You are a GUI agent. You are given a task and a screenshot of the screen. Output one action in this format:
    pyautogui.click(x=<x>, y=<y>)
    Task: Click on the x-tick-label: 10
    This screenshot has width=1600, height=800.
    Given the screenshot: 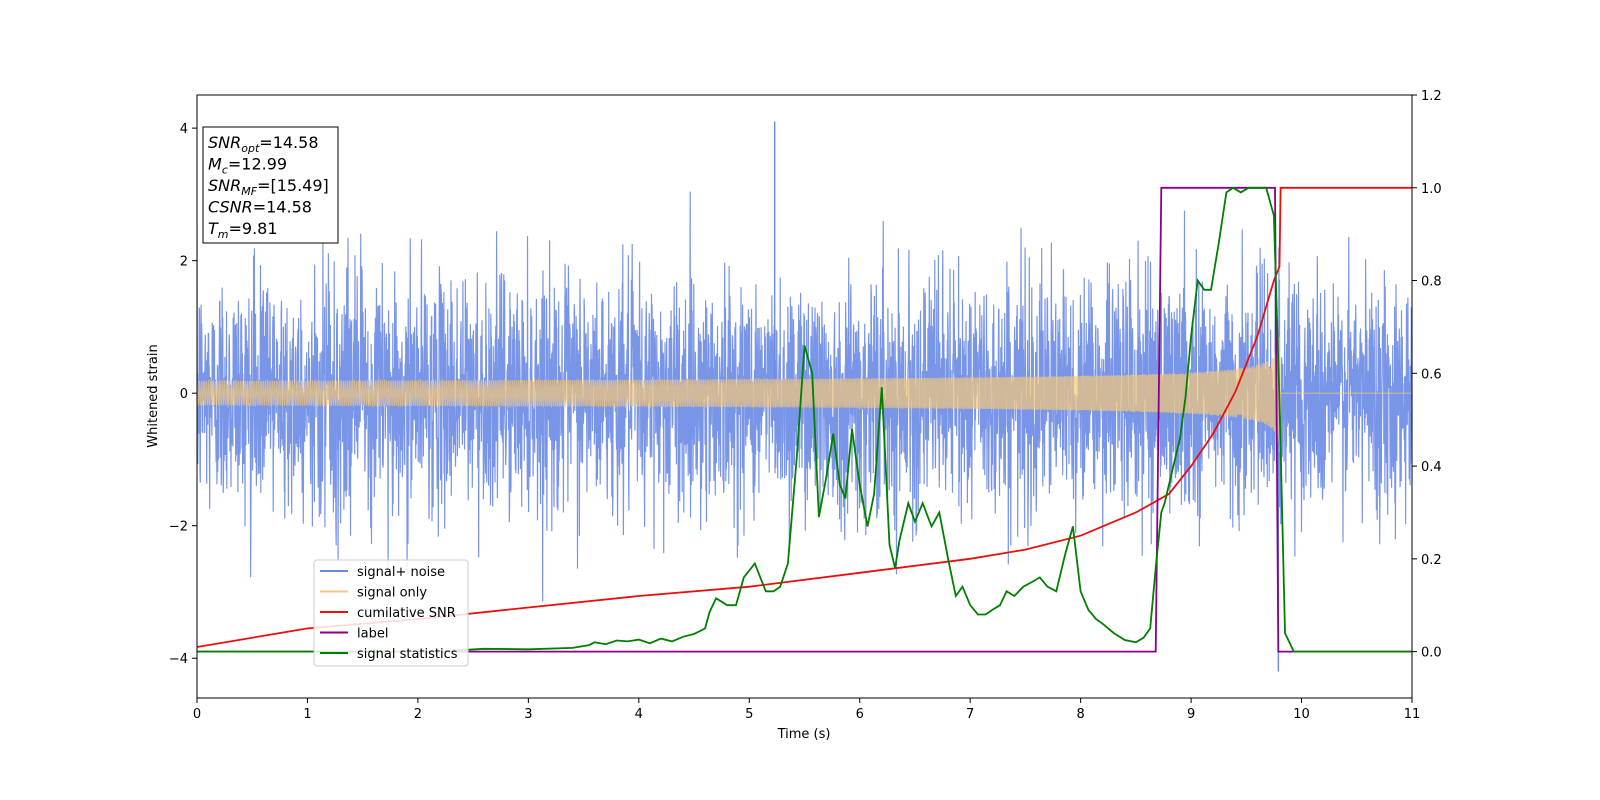 What is the action you would take?
    pyautogui.click(x=1301, y=714)
    